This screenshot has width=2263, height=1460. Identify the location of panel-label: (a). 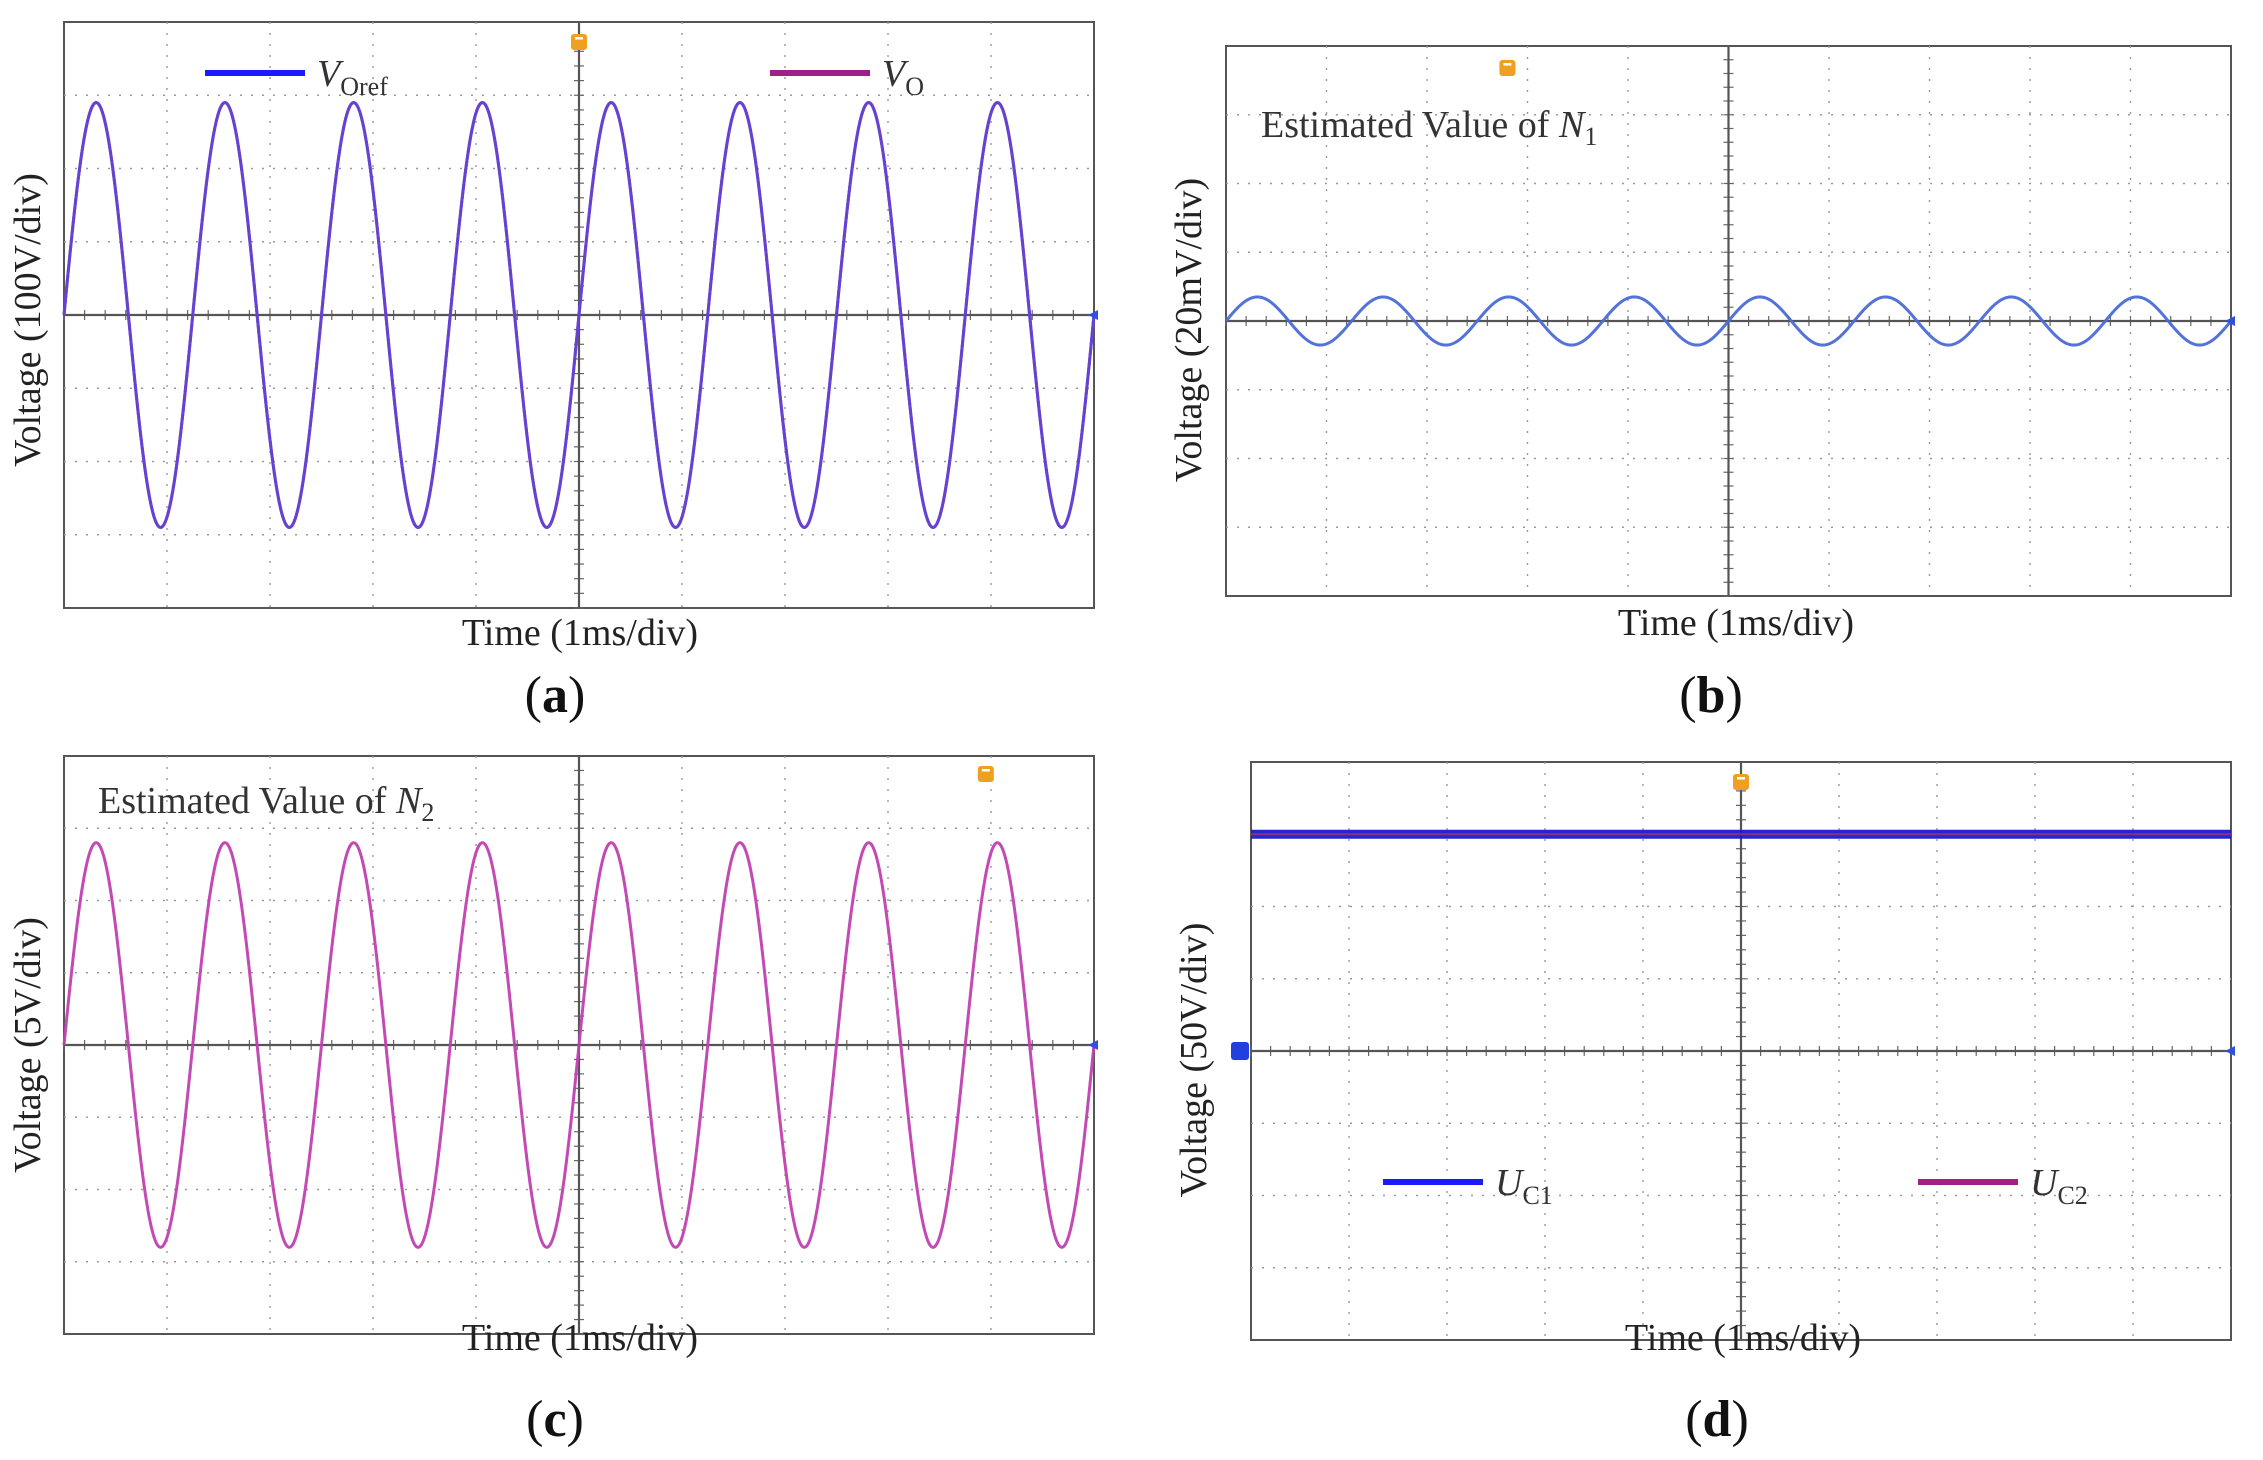
(555, 695).